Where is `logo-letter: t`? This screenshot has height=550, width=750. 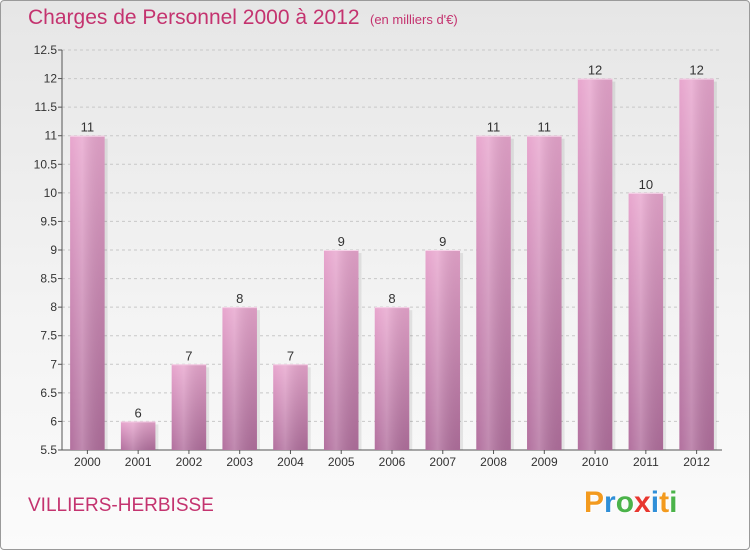
logo-letter: t is located at coordinates (664, 502).